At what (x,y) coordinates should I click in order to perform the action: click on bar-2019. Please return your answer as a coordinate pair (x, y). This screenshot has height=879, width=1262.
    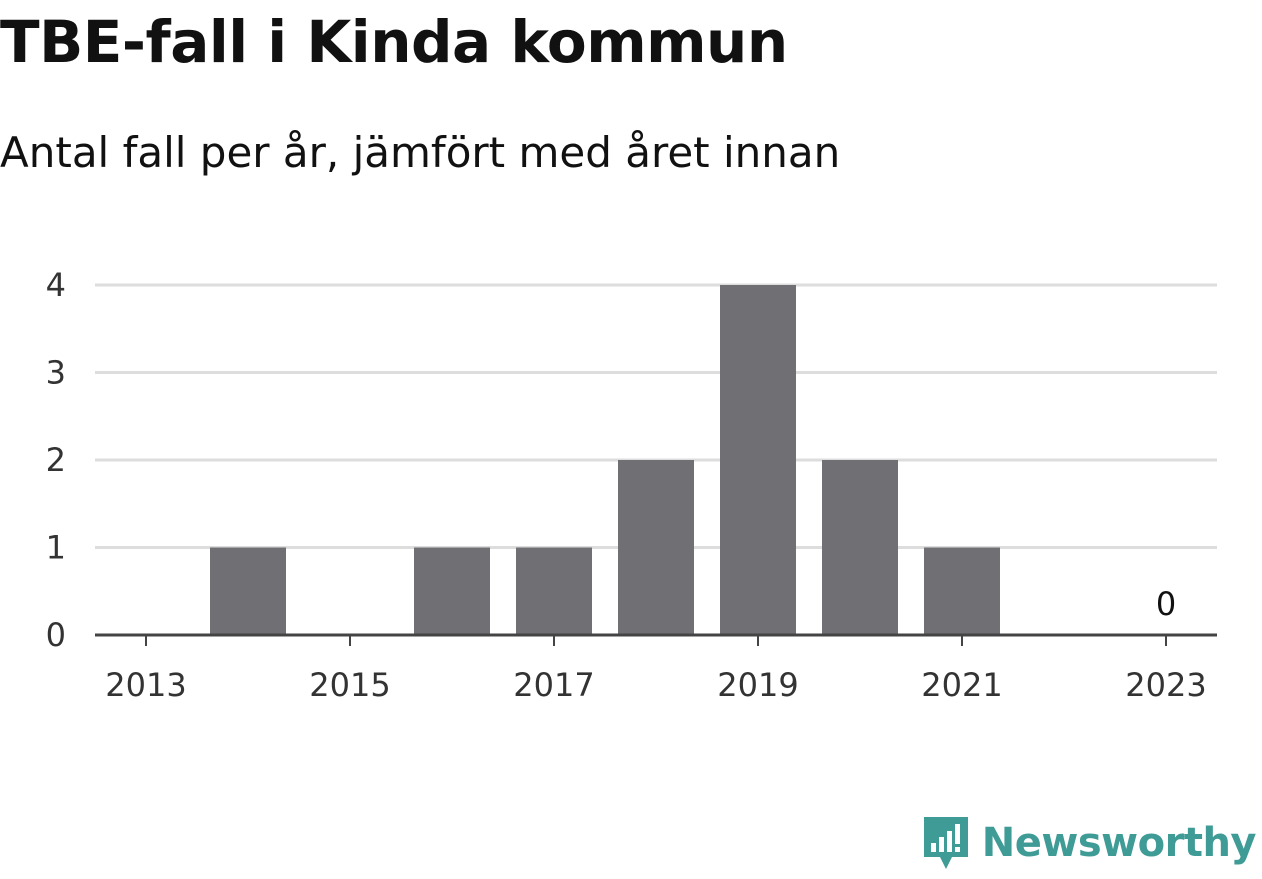
    Looking at the image, I should click on (758, 460).